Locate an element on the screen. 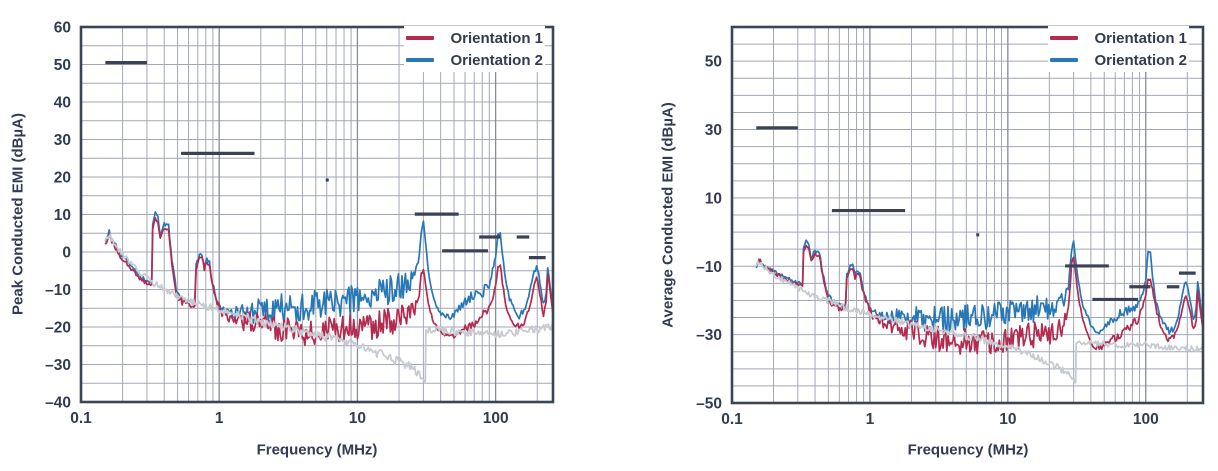 The image size is (1218, 471). svg-text: 20 is located at coordinates (62, 178).